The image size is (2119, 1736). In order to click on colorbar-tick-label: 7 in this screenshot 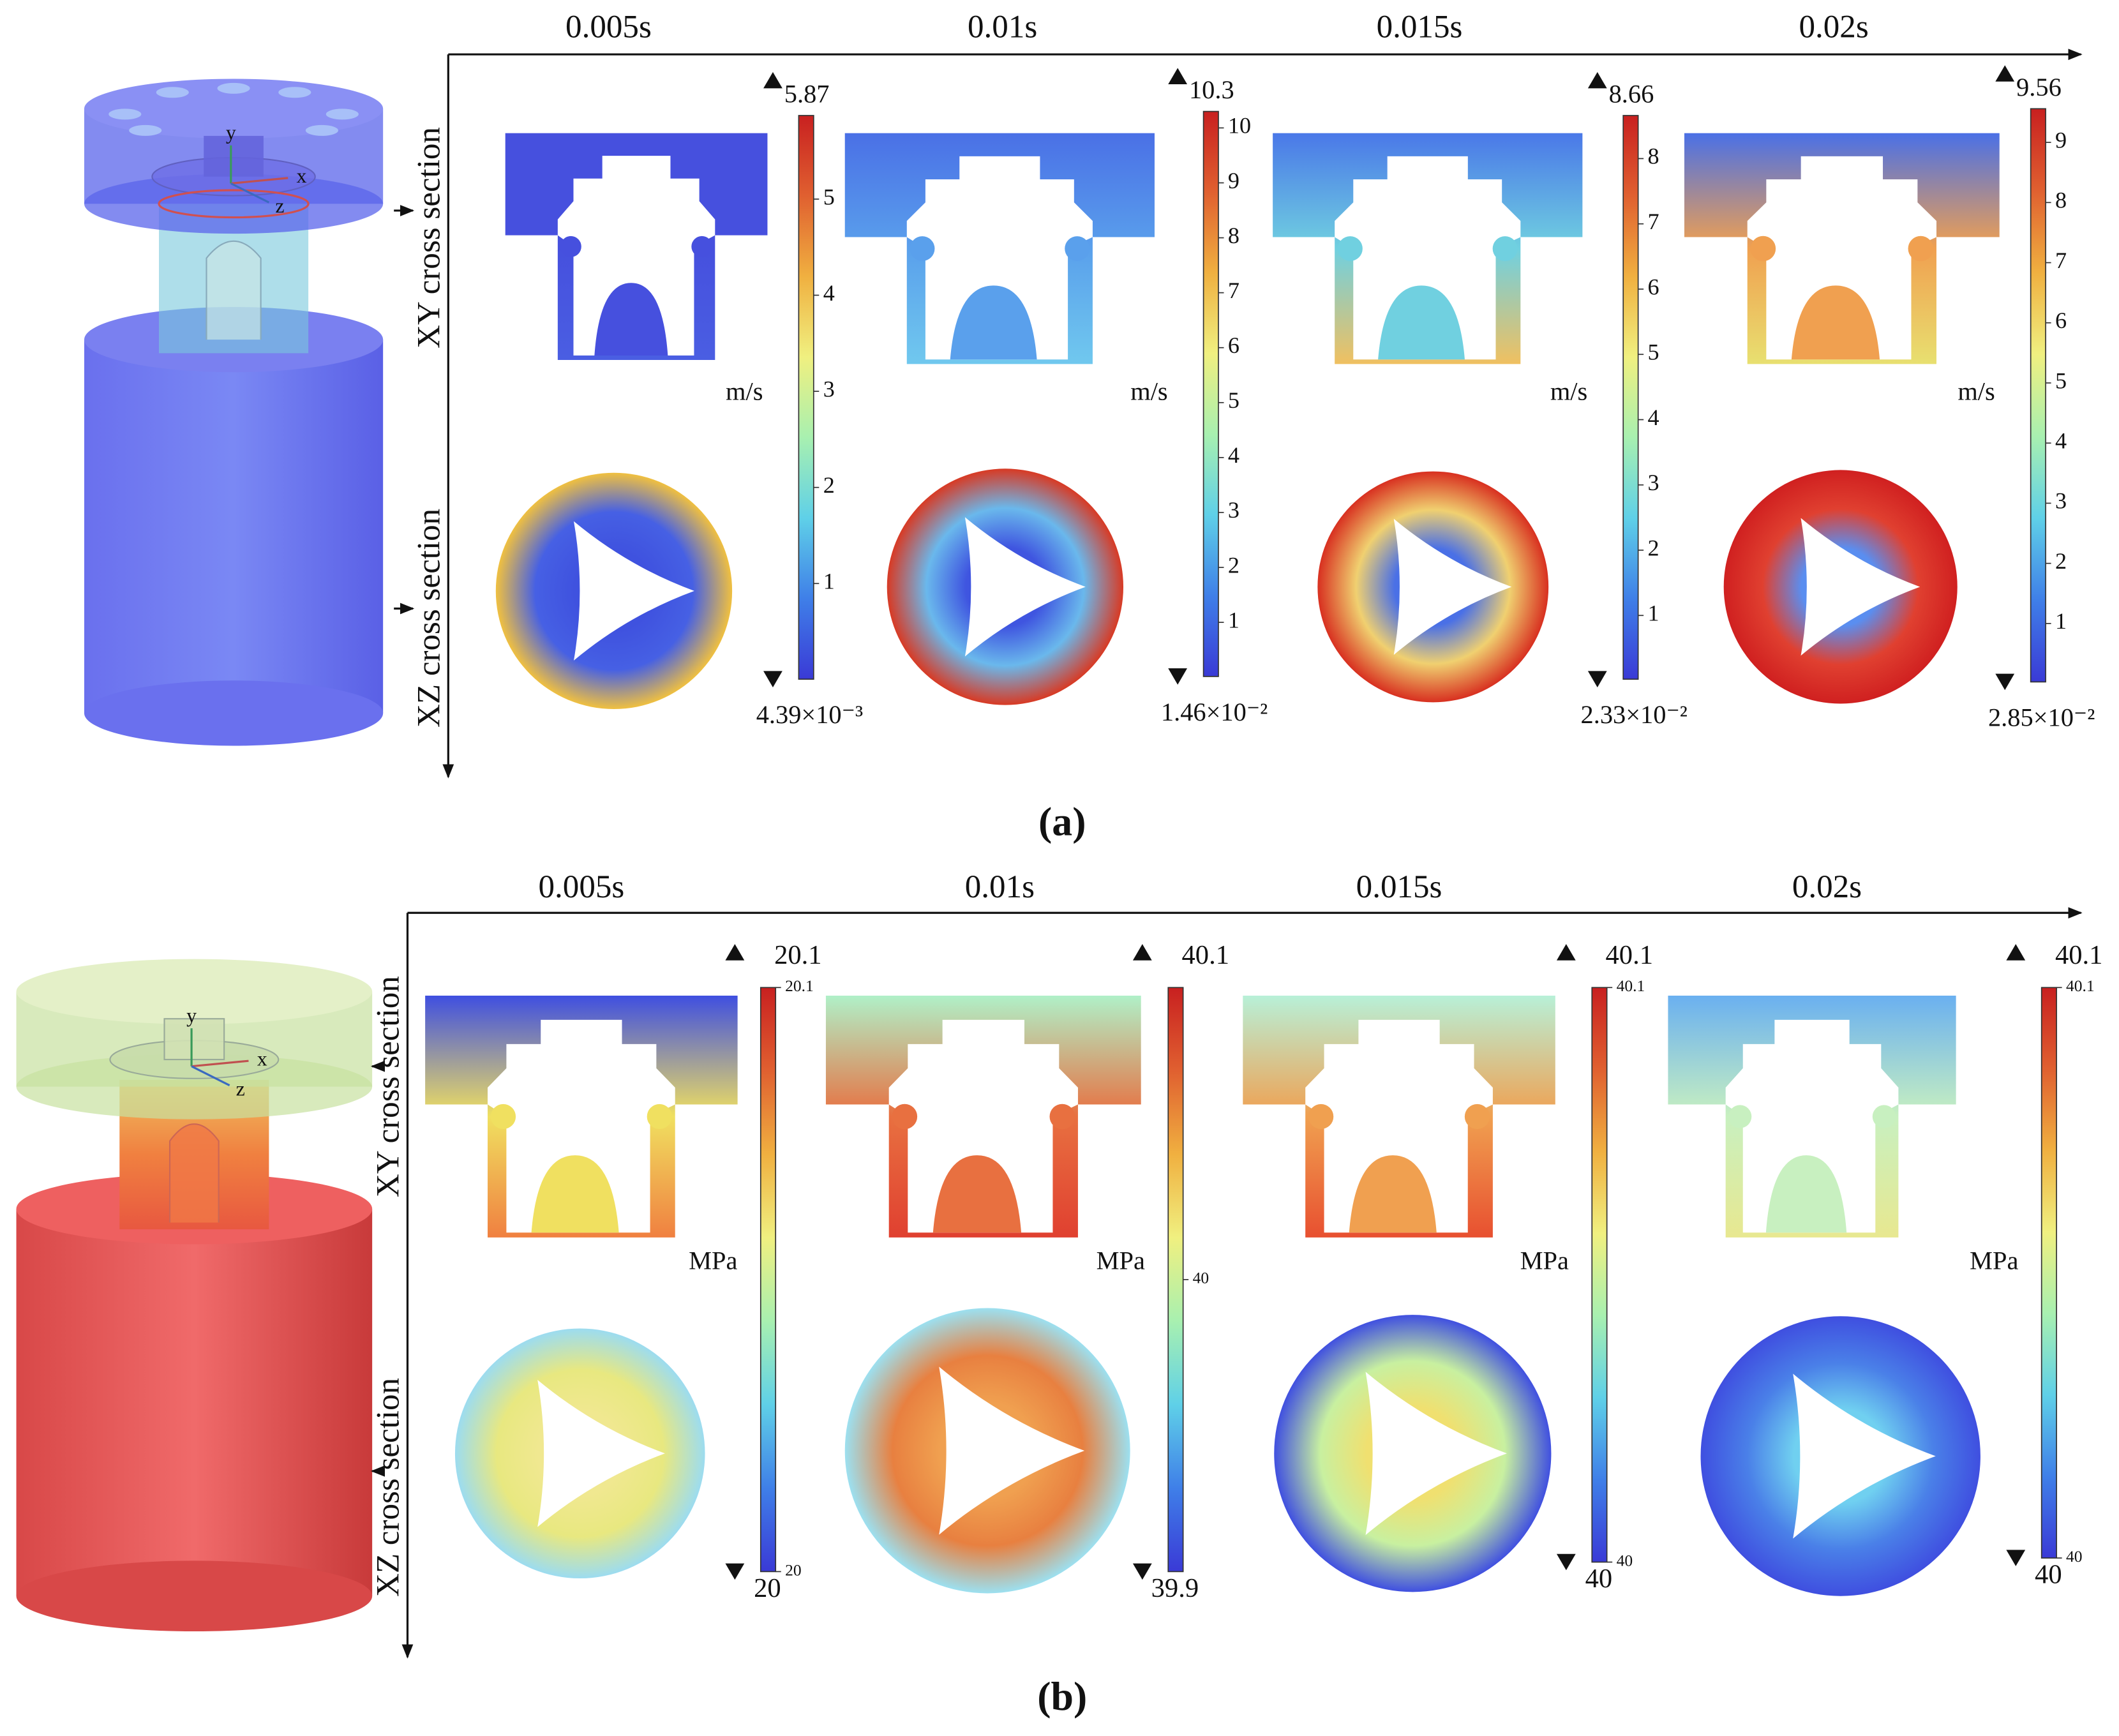, I will do `click(1233, 290)`.